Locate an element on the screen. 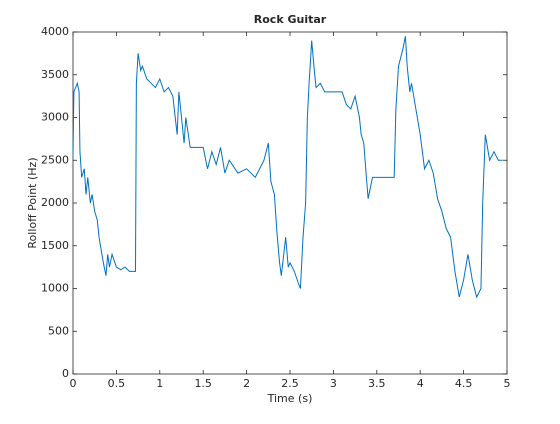  x-tick-label: 0 is located at coordinates (73, 383).